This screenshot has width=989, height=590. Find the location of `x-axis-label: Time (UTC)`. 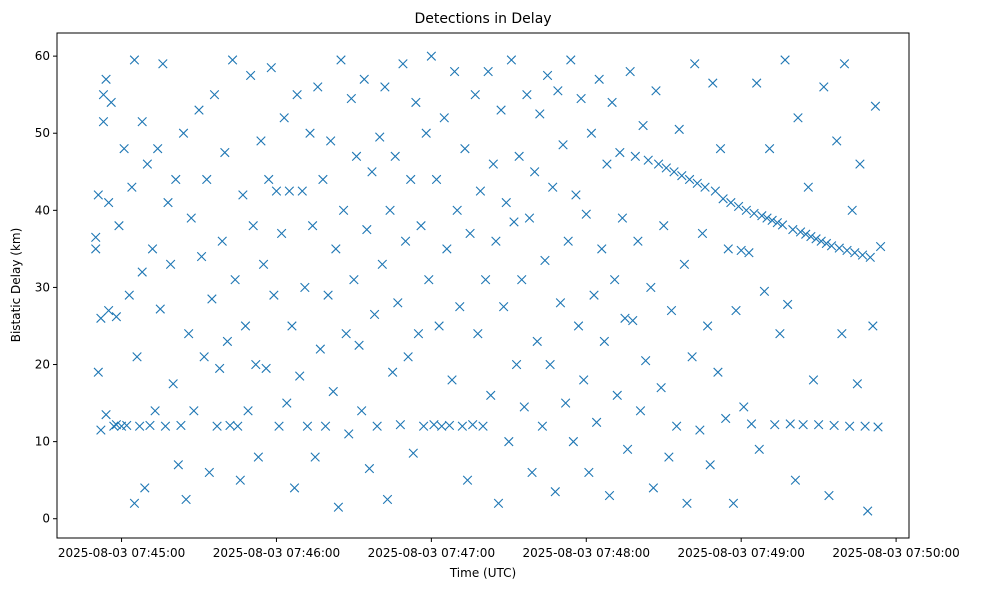

x-axis-label: Time (UTC) is located at coordinates (482, 573).